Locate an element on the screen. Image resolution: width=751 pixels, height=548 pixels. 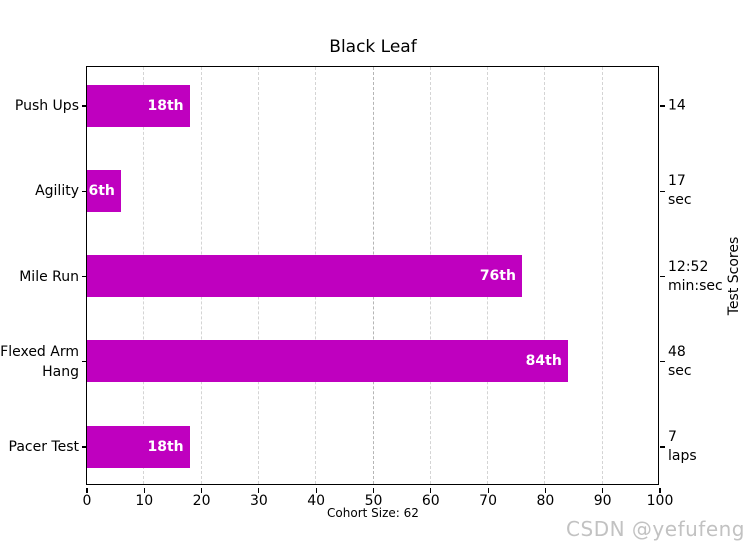
category-label: Push Ups is located at coordinates (46, 106).